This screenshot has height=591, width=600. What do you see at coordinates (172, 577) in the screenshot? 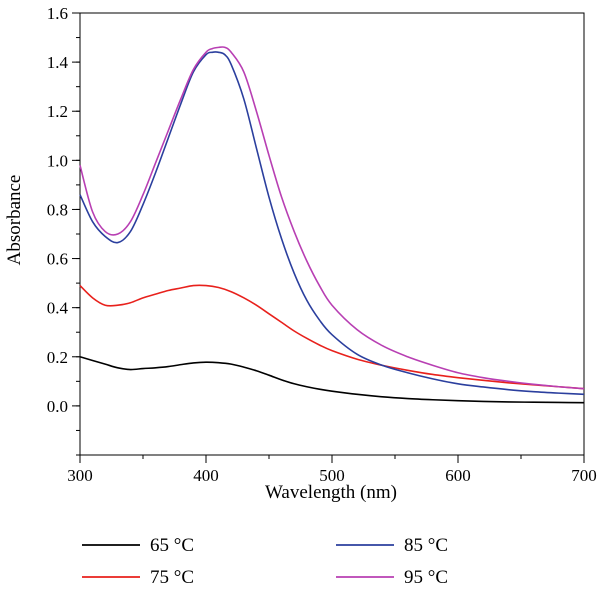
I see `legend-label-2: 75 °C` at bounding box center [172, 577].